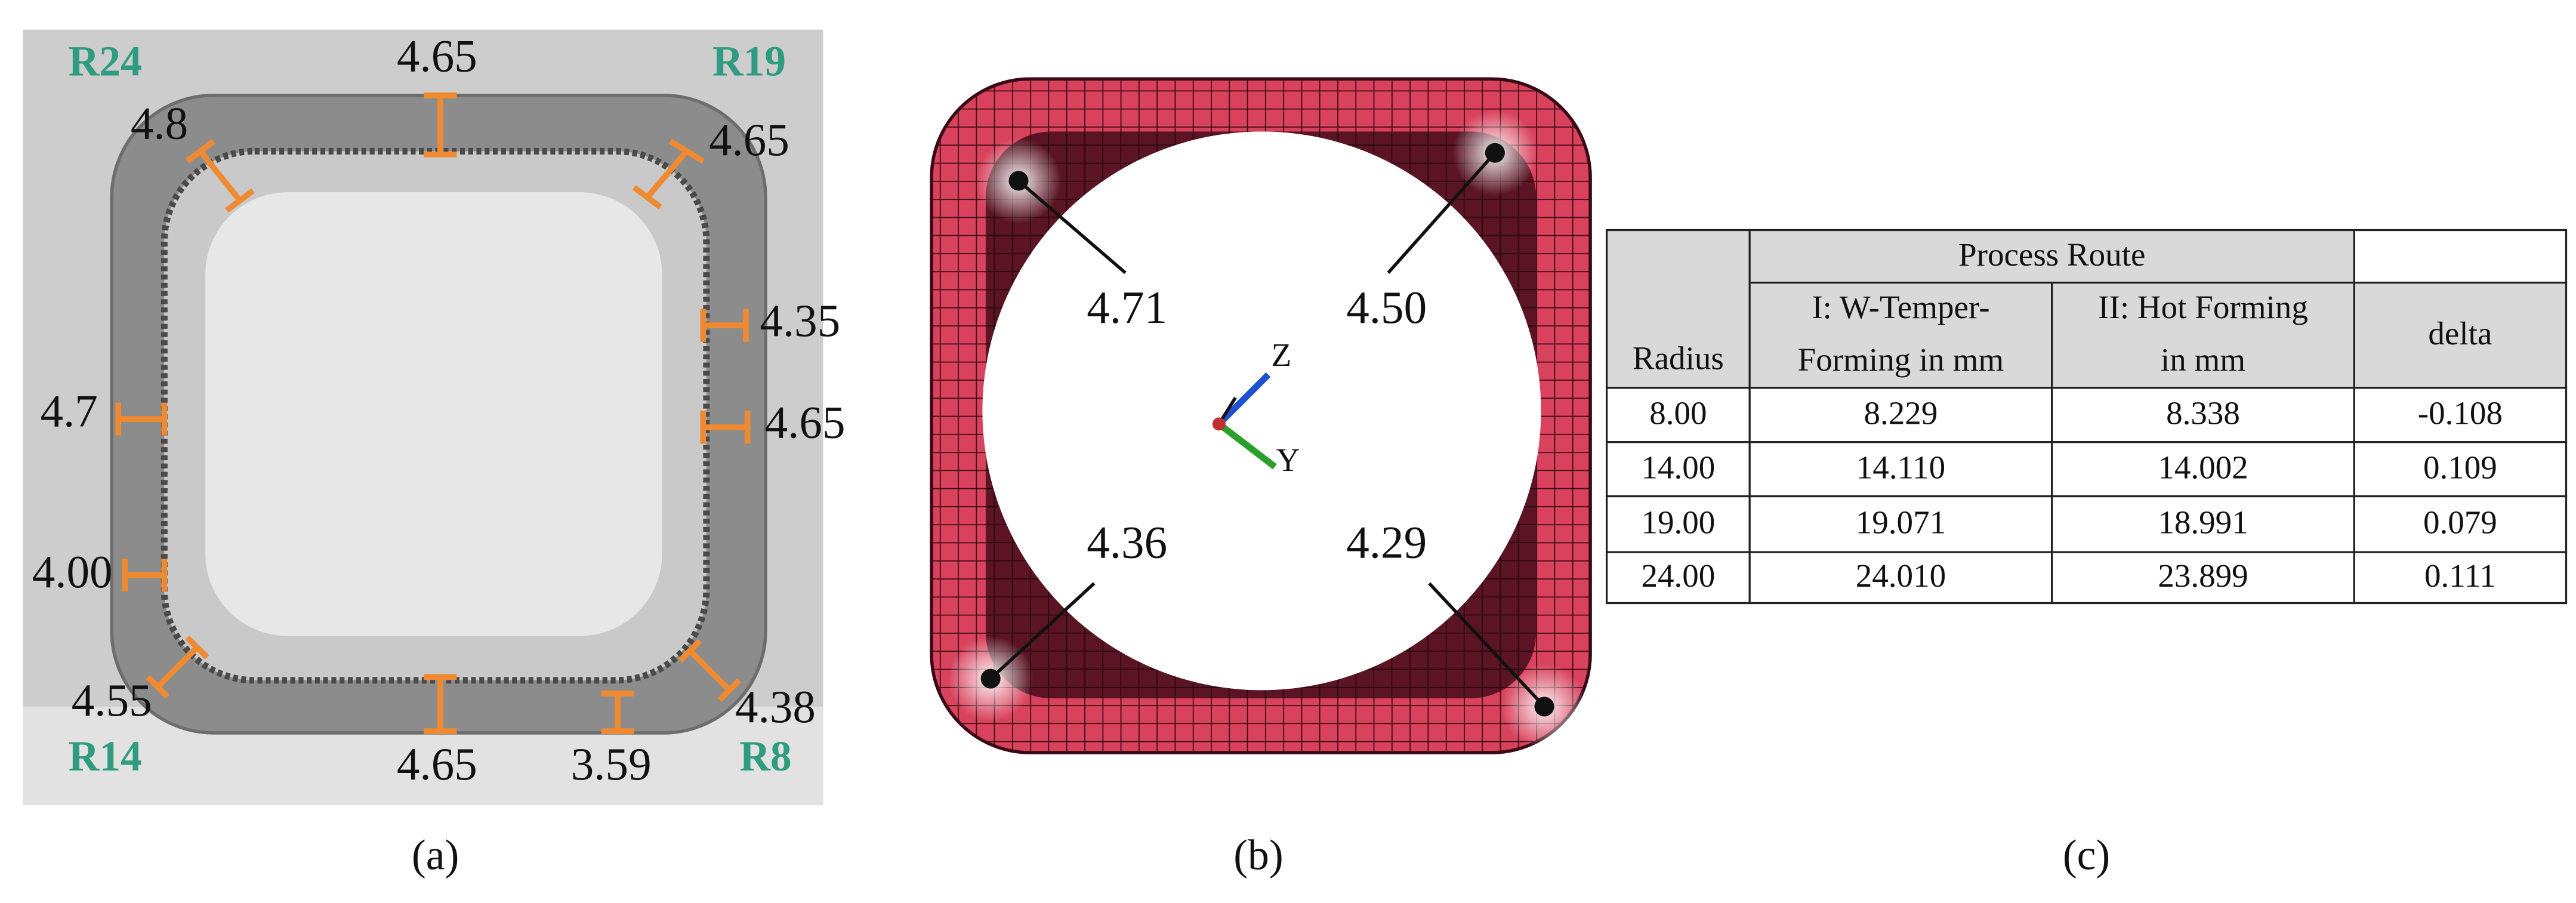 The height and width of the screenshot is (903, 2576). What do you see at coordinates (1679, 358) in the screenshot?
I see `column-header: Radius` at bounding box center [1679, 358].